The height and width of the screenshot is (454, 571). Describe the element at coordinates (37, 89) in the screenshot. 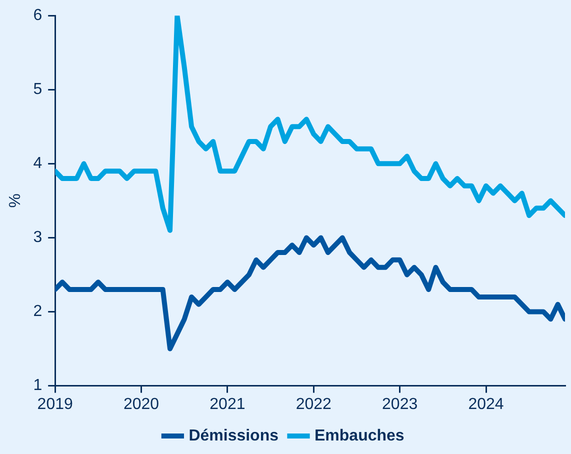

I see `y-tick-label: 5` at that location.